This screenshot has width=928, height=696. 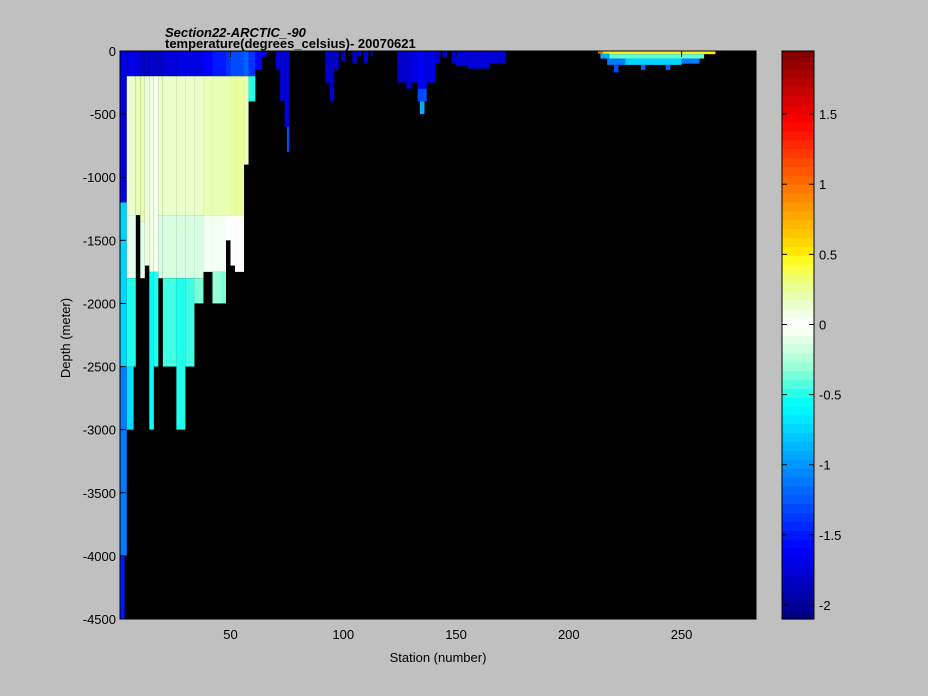 I want to click on y-tick-label: -4000, so click(x=99, y=556).